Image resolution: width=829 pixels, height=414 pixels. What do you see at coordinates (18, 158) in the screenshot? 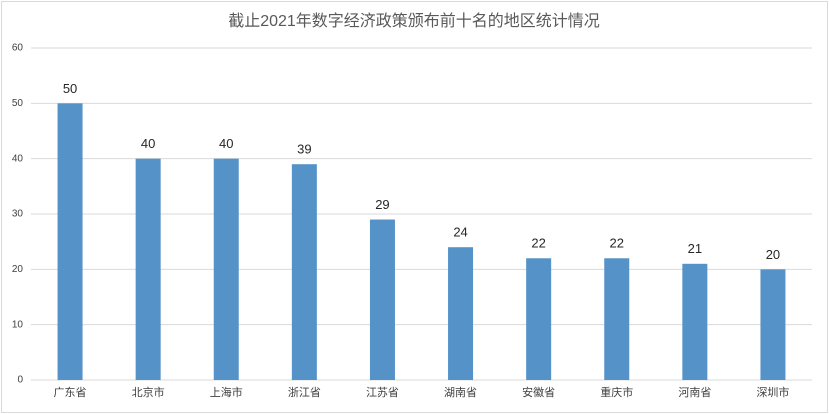
I see `y-tick-label: 40` at bounding box center [18, 158].